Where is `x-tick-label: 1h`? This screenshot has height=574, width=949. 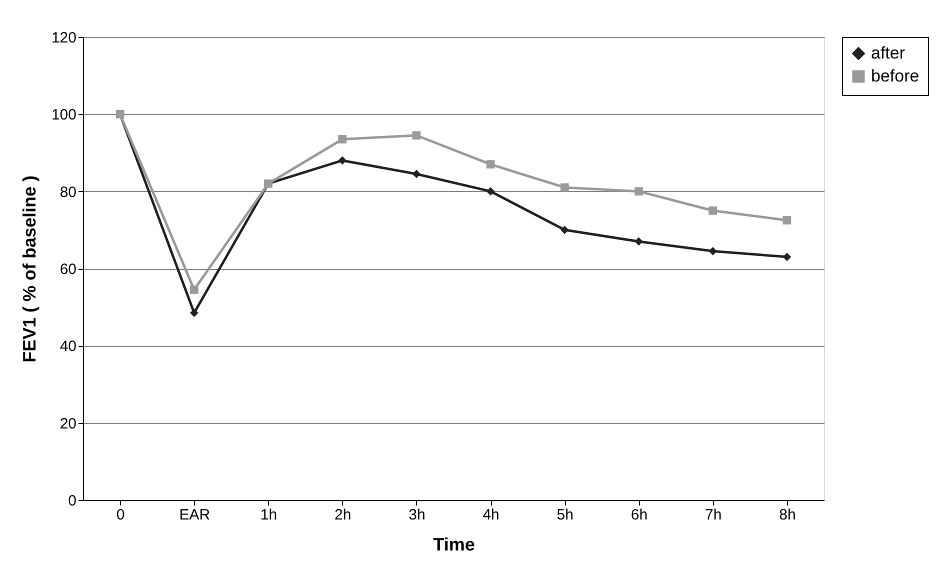
x-tick-label: 1h is located at coordinates (269, 515).